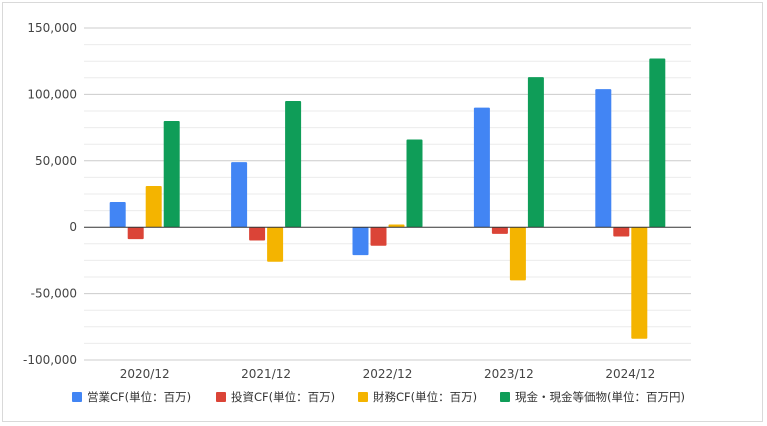 The image size is (767, 426). I want to click on x-axis-tick-labels: 2020/12 2021/12 2022/12 2023/12 2024/12, so click(387, 374).